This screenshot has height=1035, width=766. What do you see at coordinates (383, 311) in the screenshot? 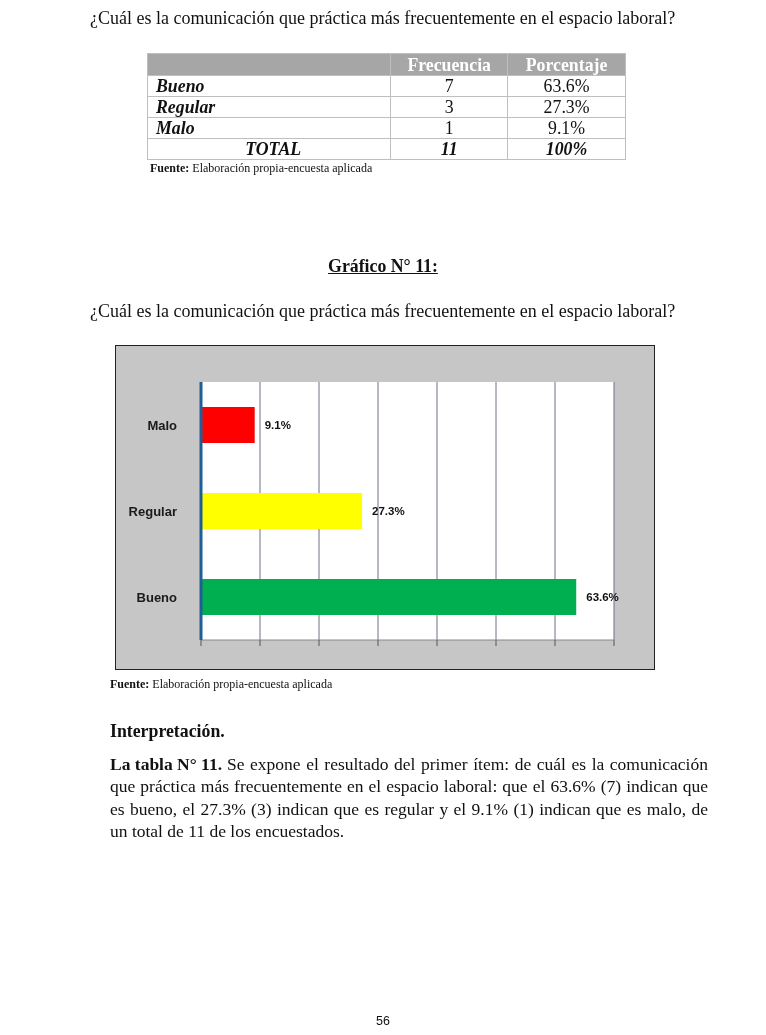
I see `chart-subtitle: ¿Cuál es la comunicación que práctica más frecuentemente en el espacio laboral?` at bounding box center [383, 311].